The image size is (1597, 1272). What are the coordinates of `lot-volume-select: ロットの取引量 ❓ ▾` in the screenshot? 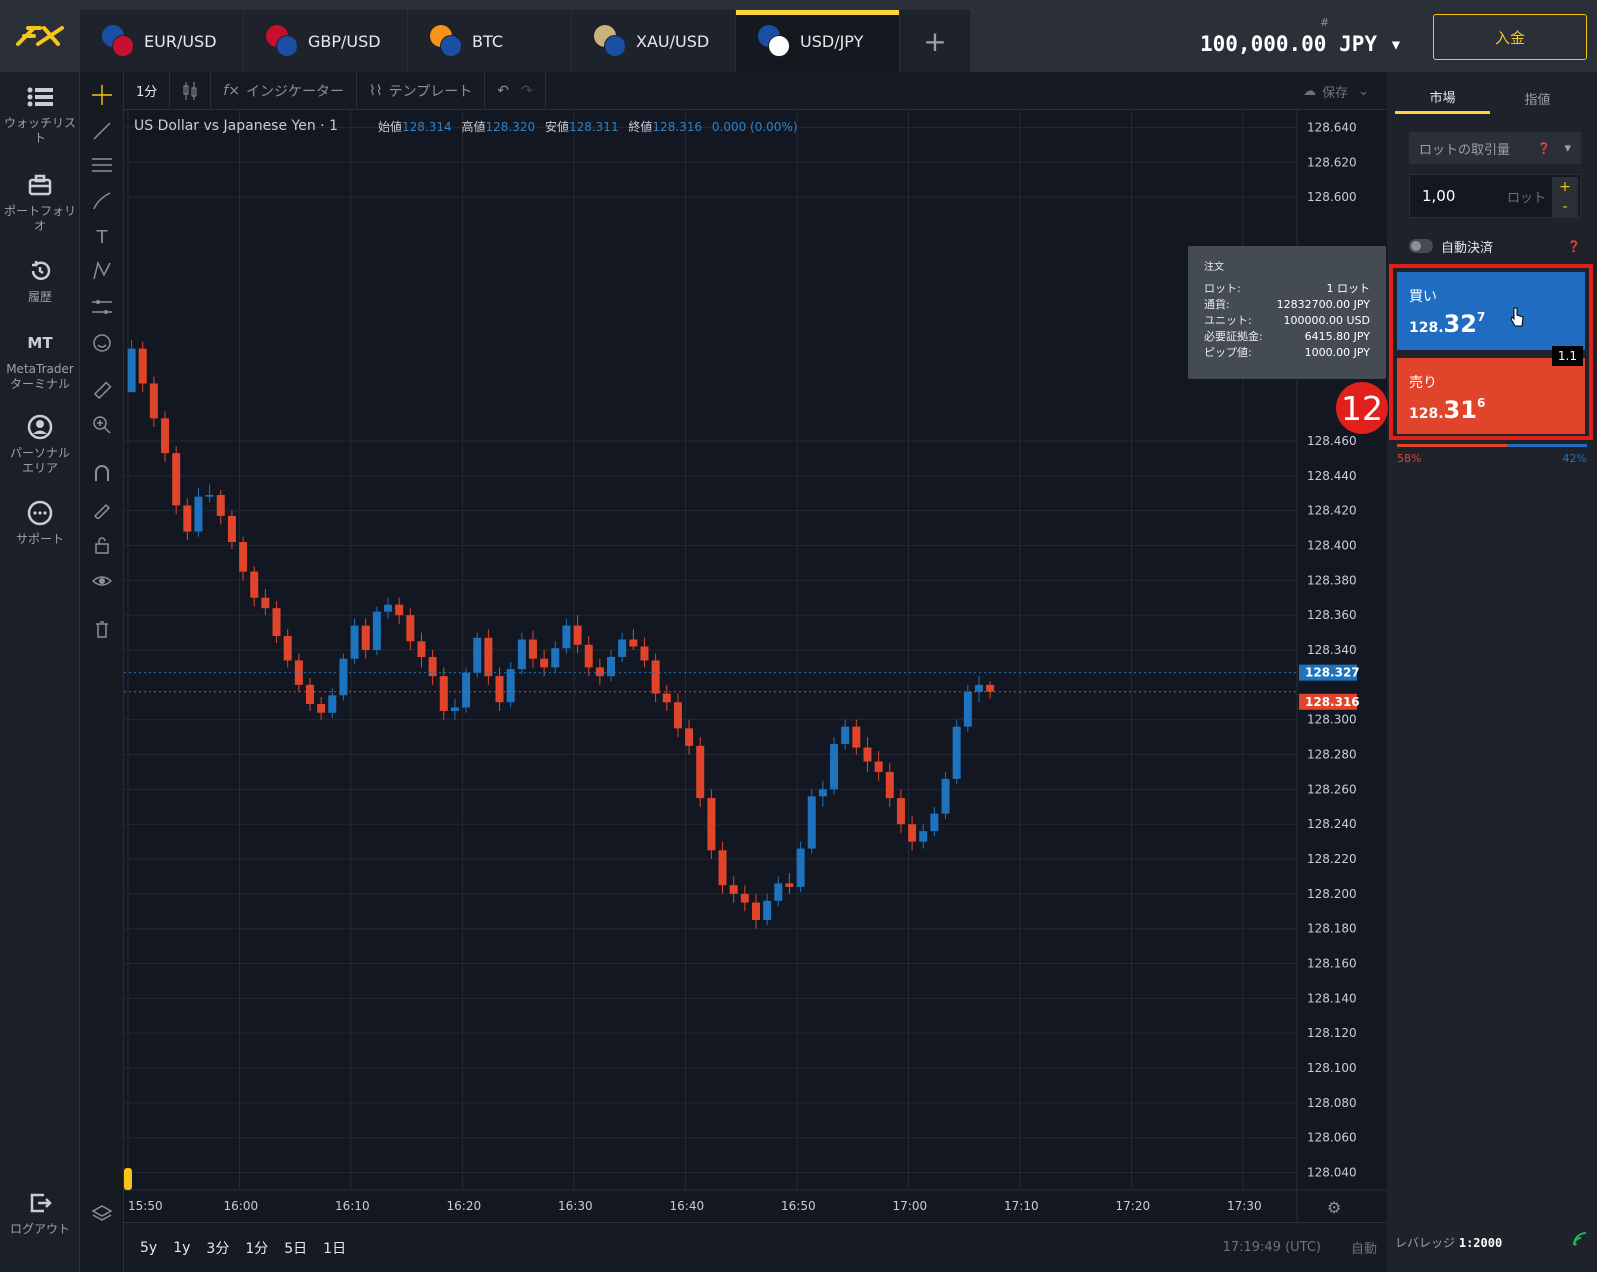 It's located at (1495, 148).